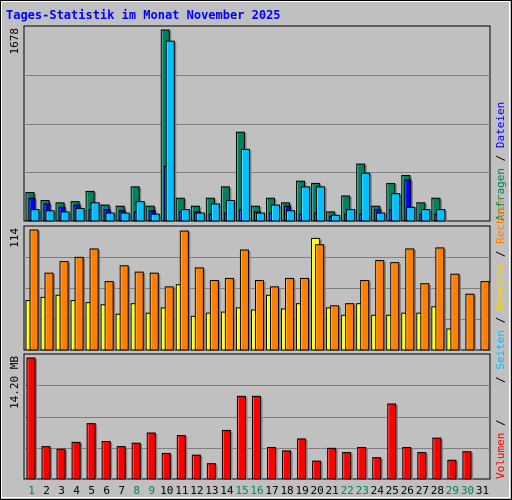 Image resolution: width=512 pixels, height=500 pixels. I want to click on bar-dateien-day-15-body, so click(245, 185).